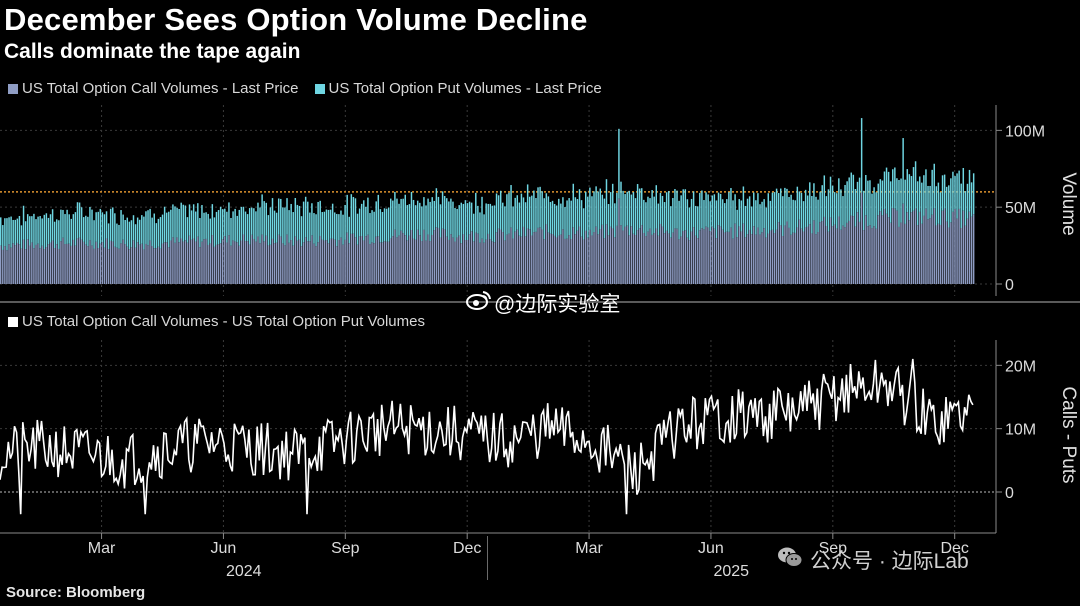 Image resolution: width=1080 pixels, height=606 pixels. Describe the element at coordinates (296, 19) in the screenshot. I see `chart-title: December Sees Option Volume Decline` at that location.